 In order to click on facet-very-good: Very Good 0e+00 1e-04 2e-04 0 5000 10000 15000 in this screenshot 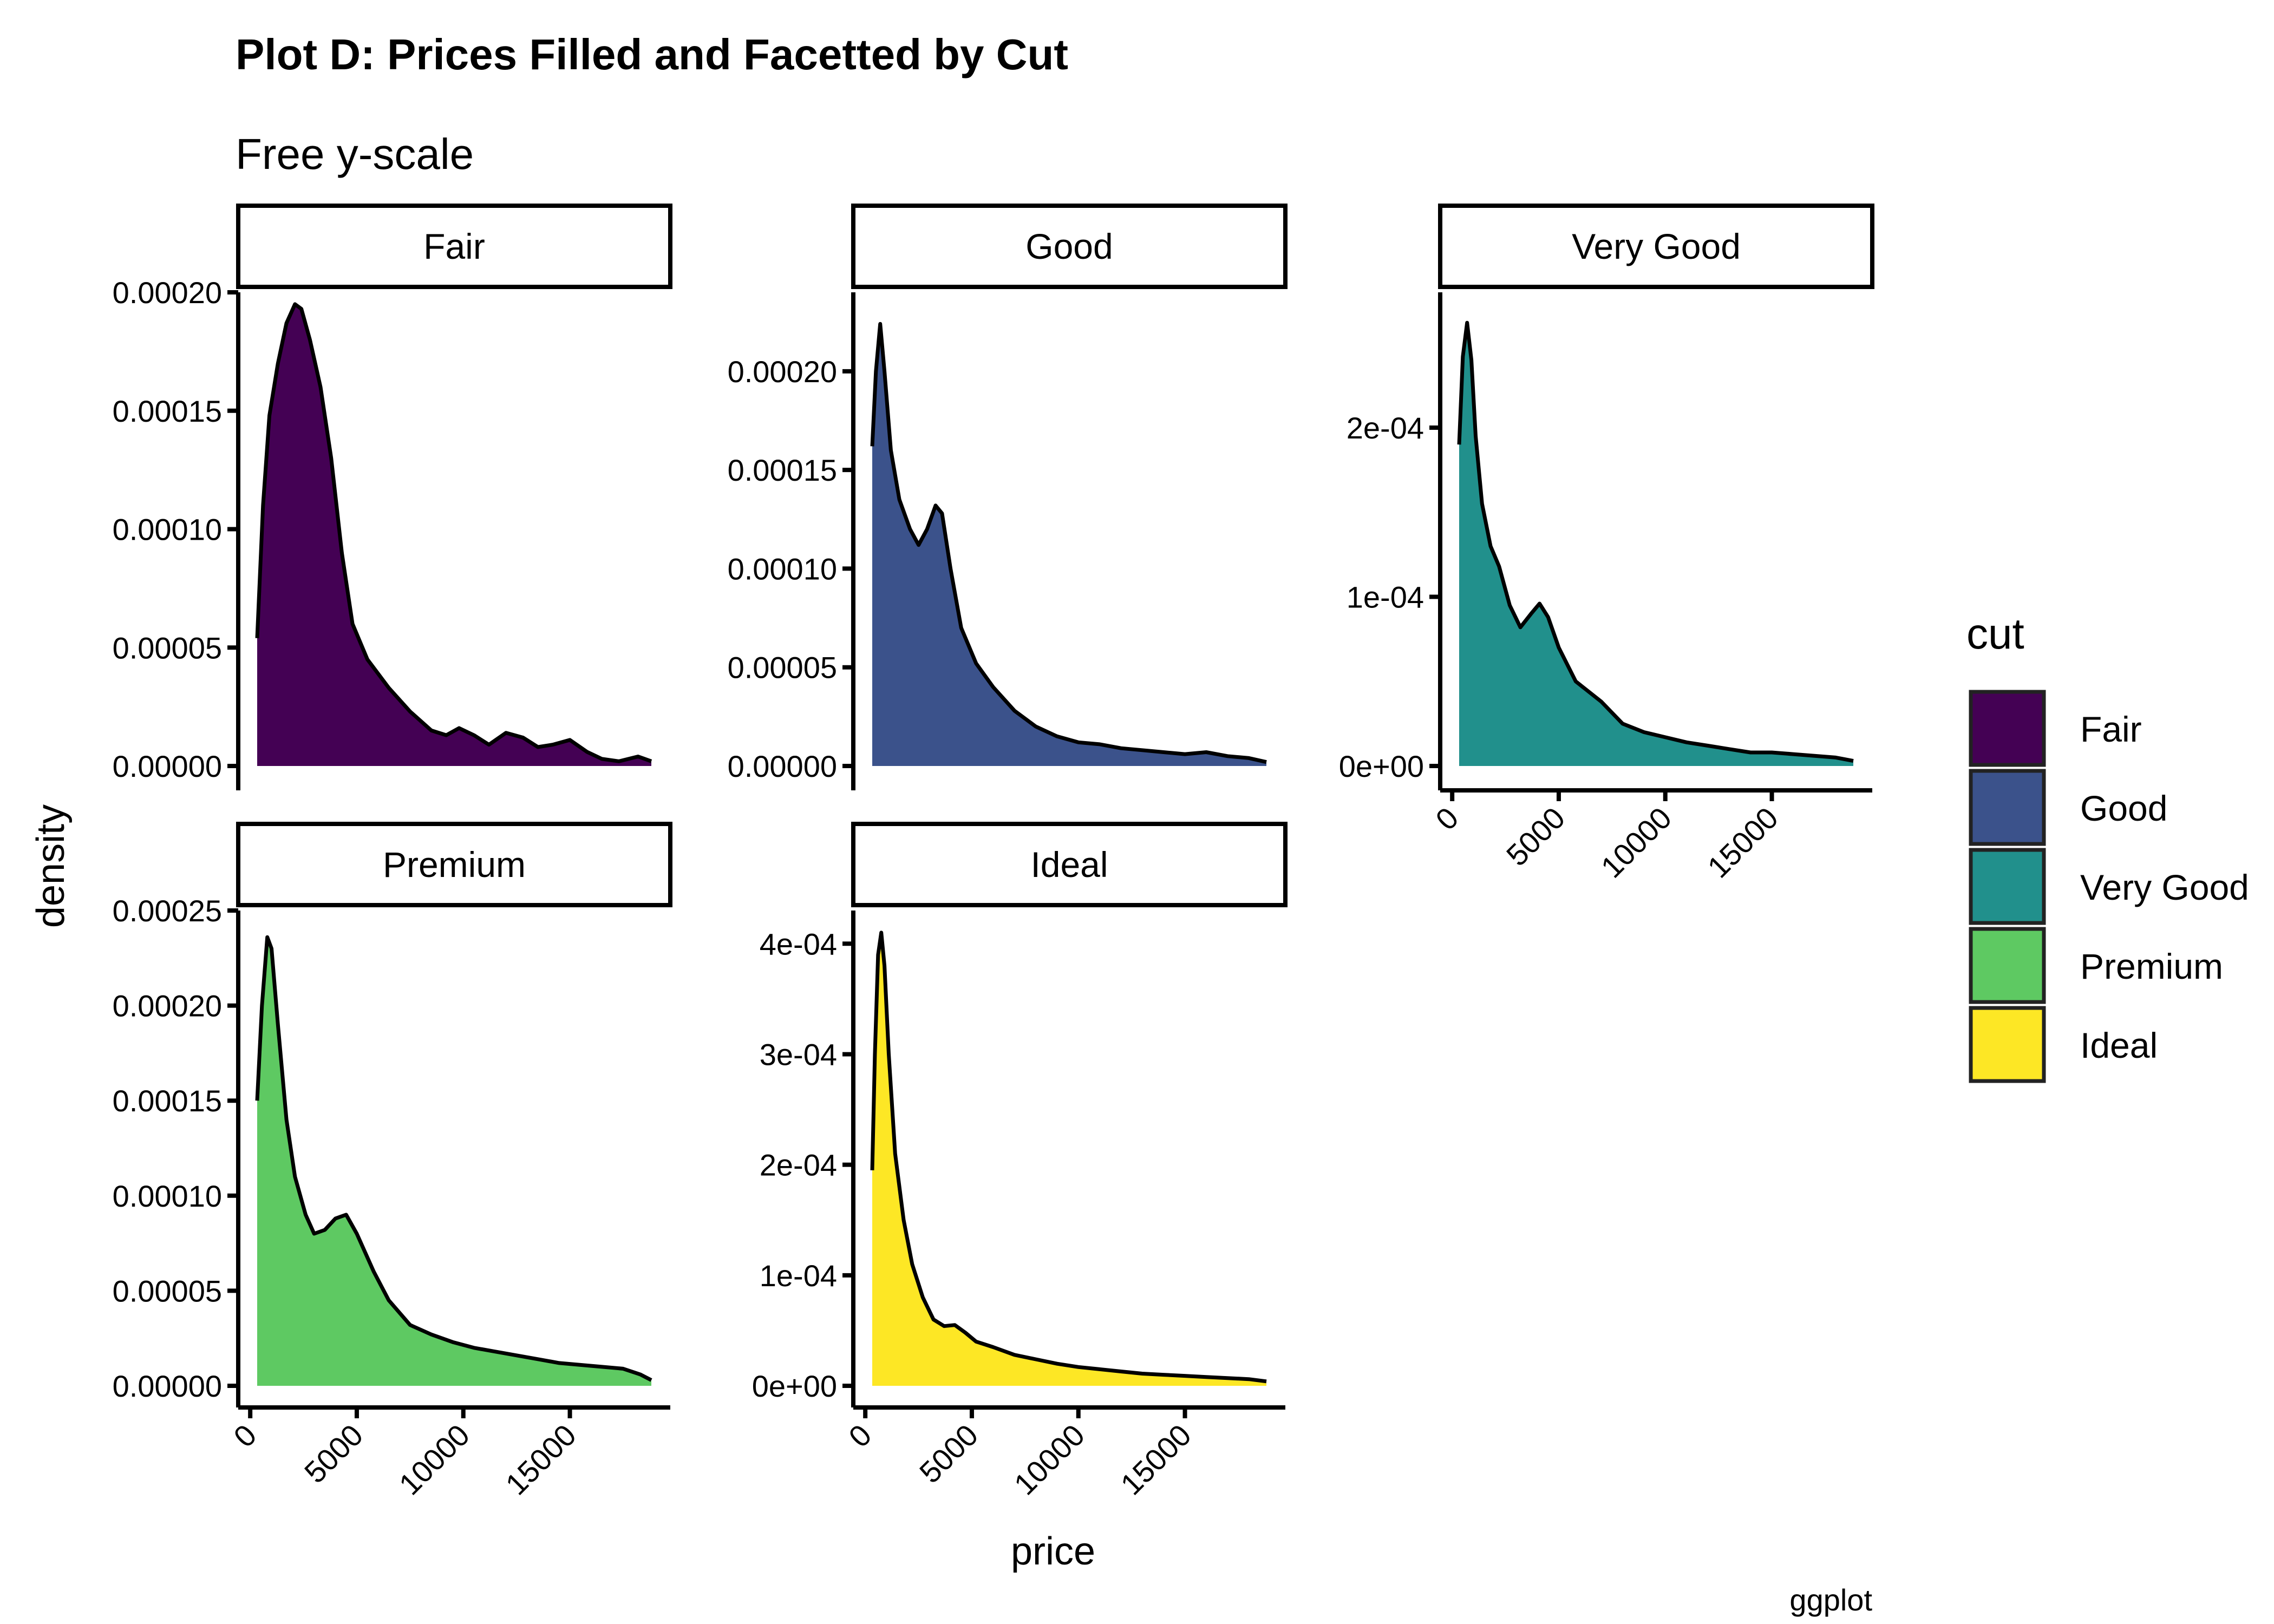, I will do `click(1607, 544)`.